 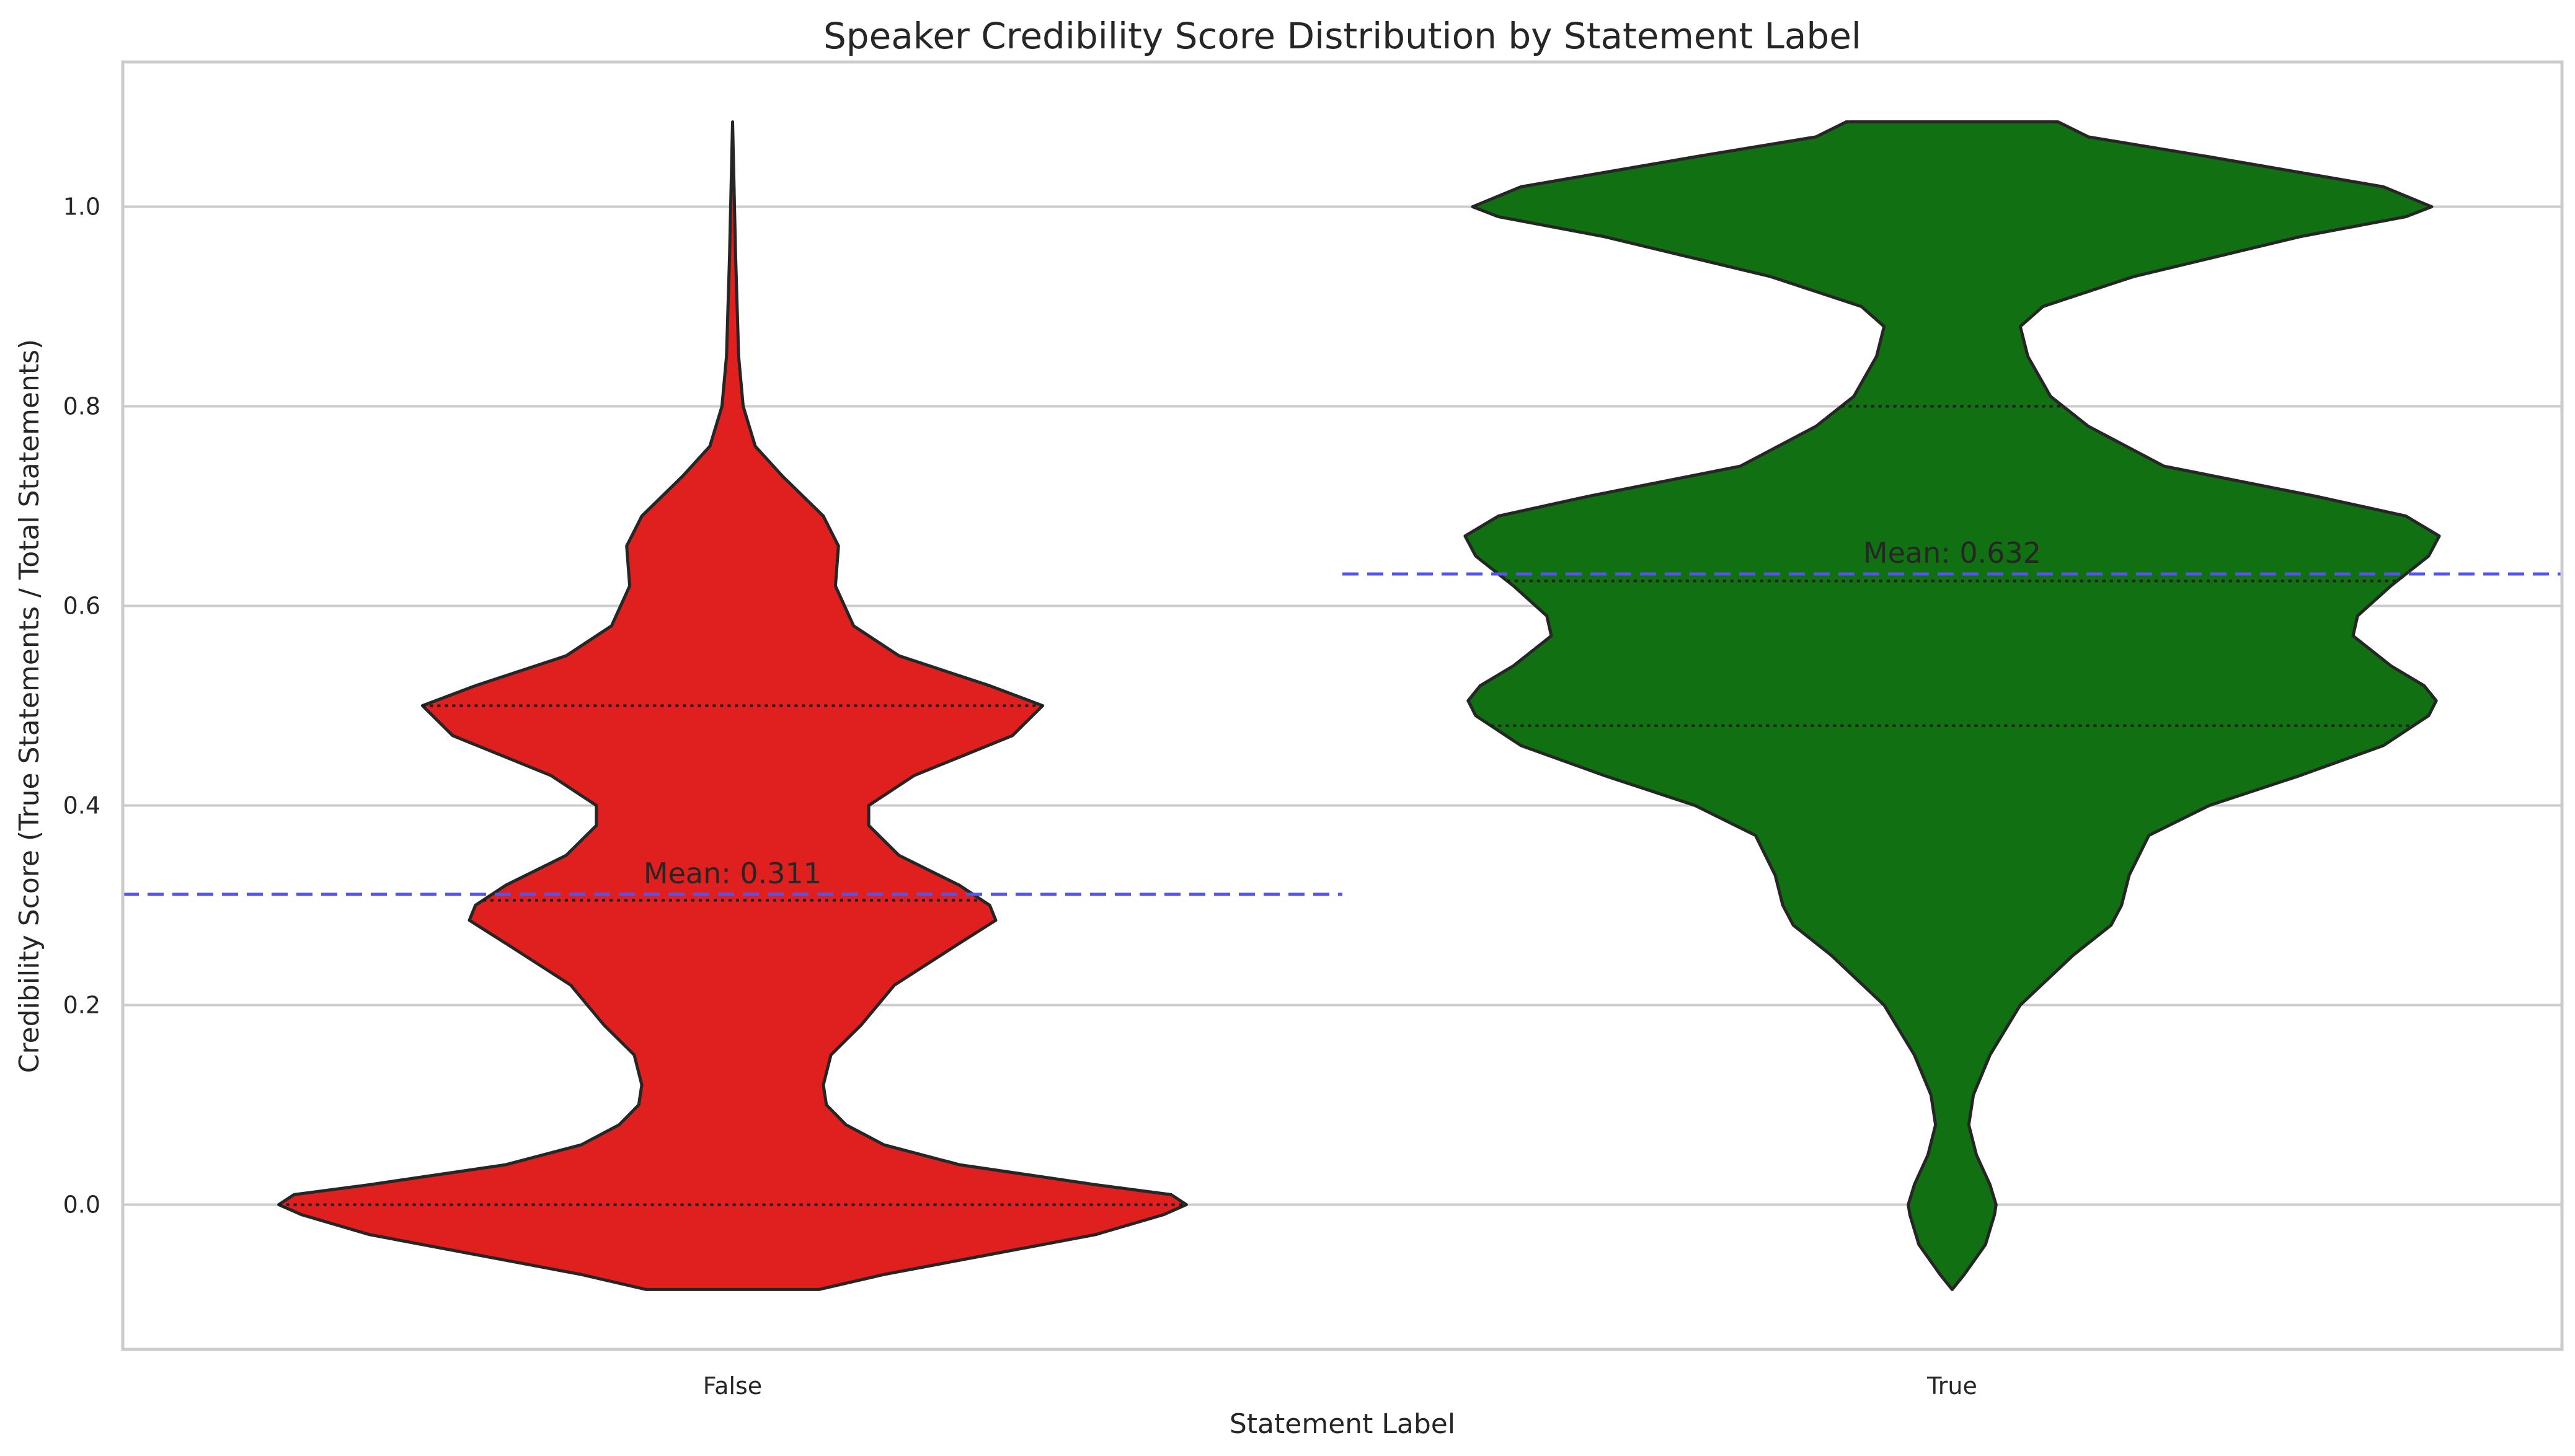 I want to click on x-tick-label: False, so click(x=732, y=1386).